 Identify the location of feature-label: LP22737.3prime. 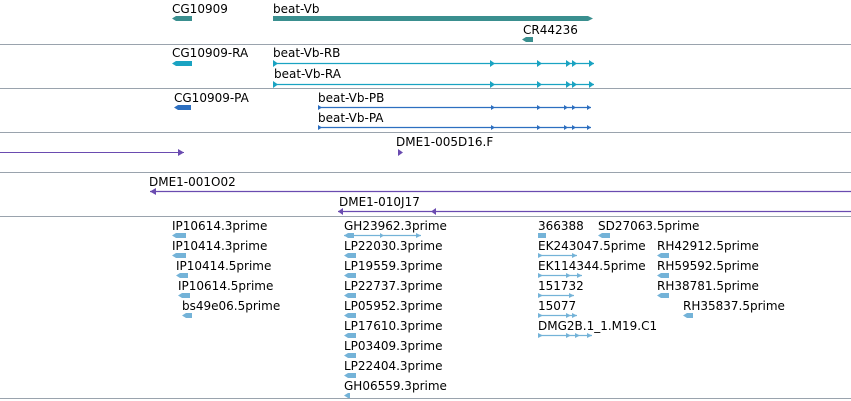
(393, 286).